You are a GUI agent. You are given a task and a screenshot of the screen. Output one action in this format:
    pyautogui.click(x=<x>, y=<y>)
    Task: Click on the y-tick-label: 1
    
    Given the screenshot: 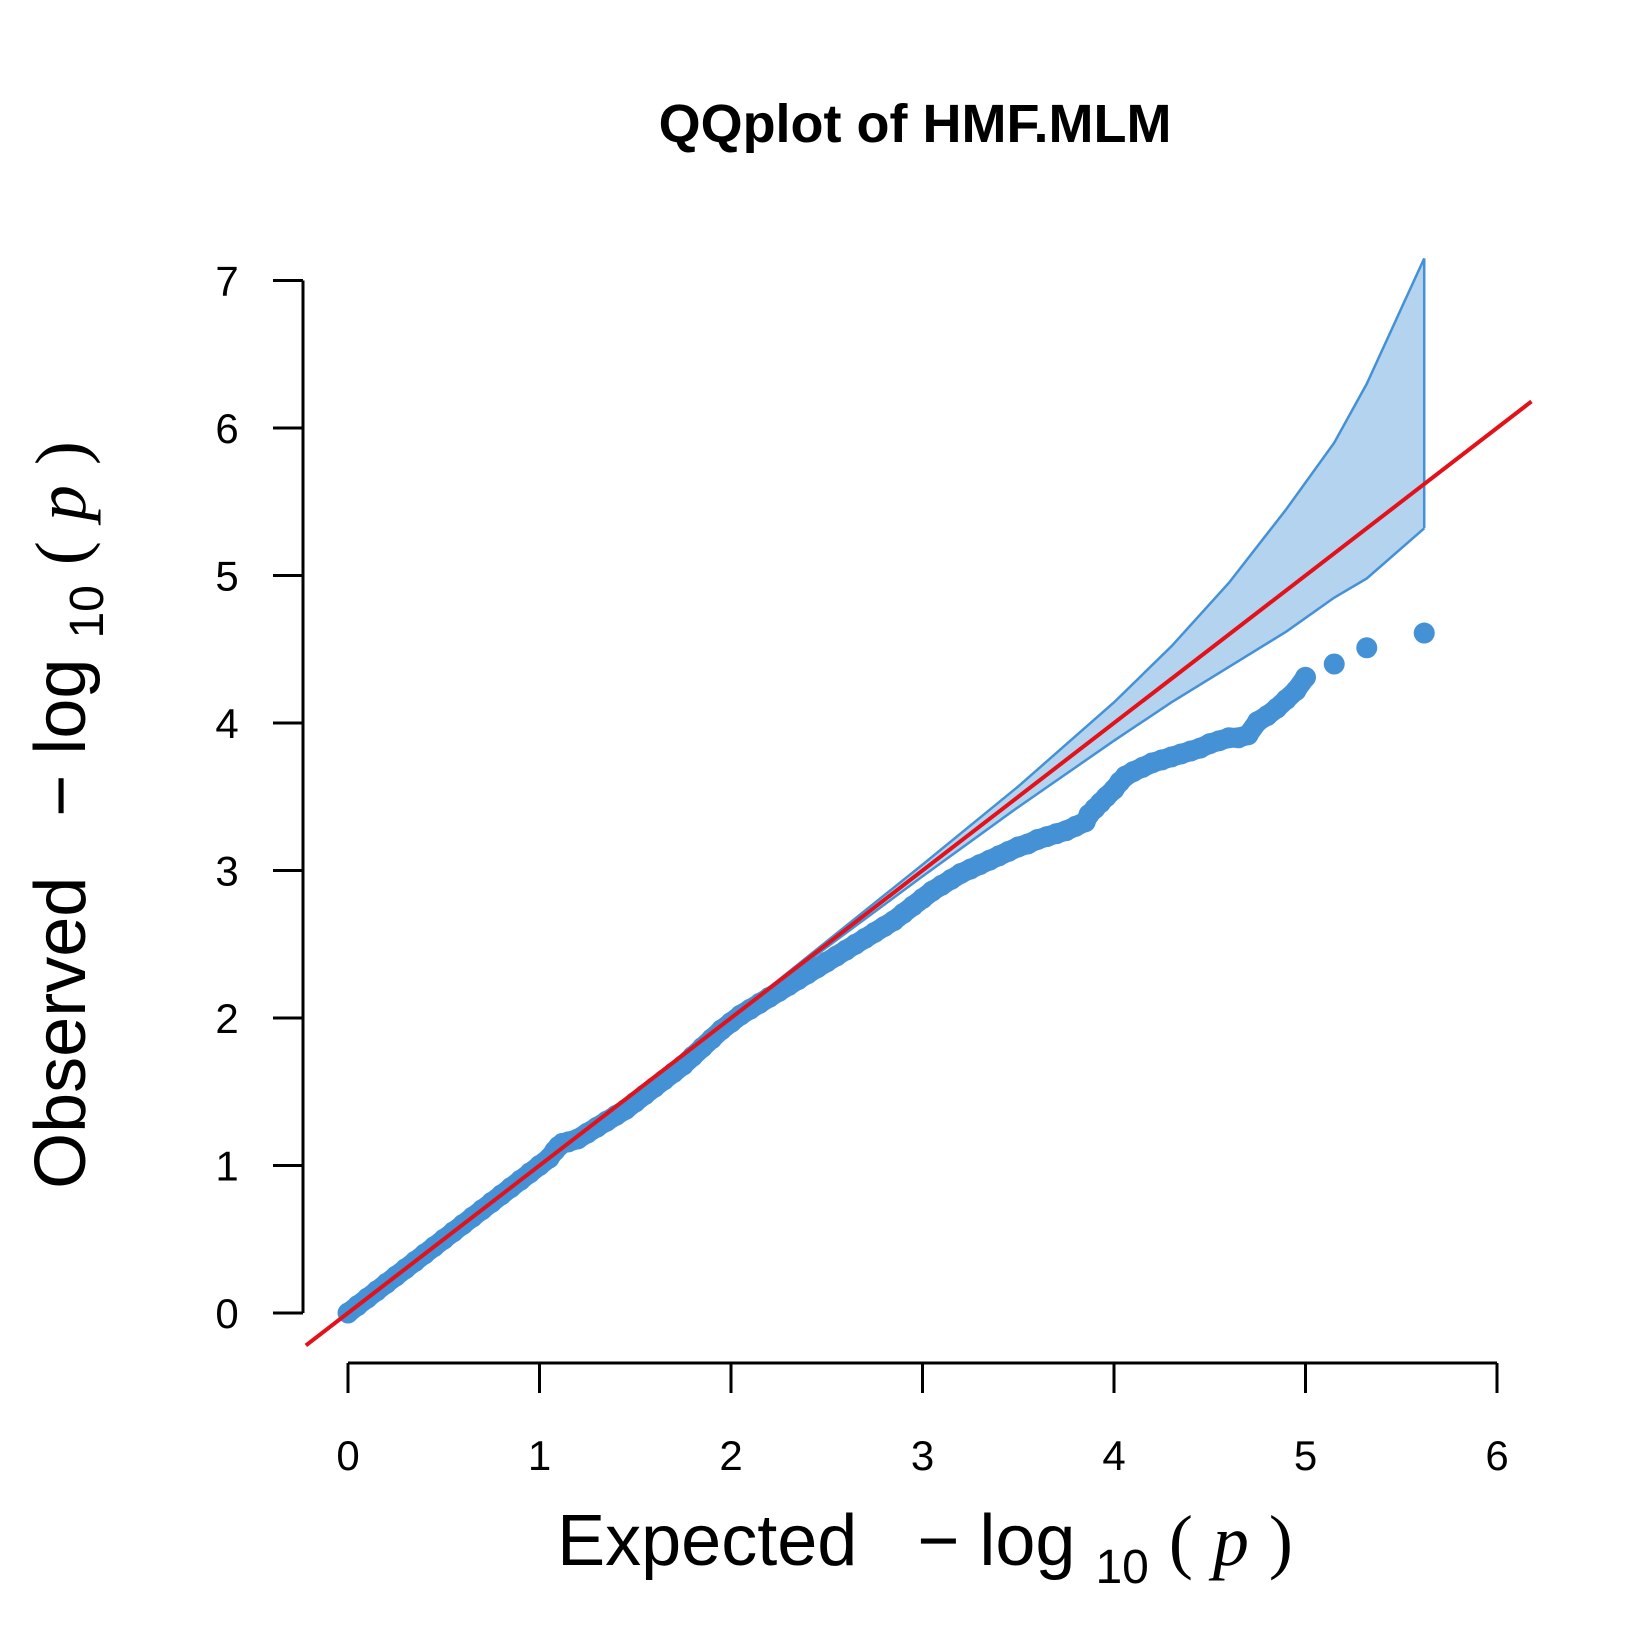 What is the action you would take?
    pyautogui.click(x=226, y=1166)
    